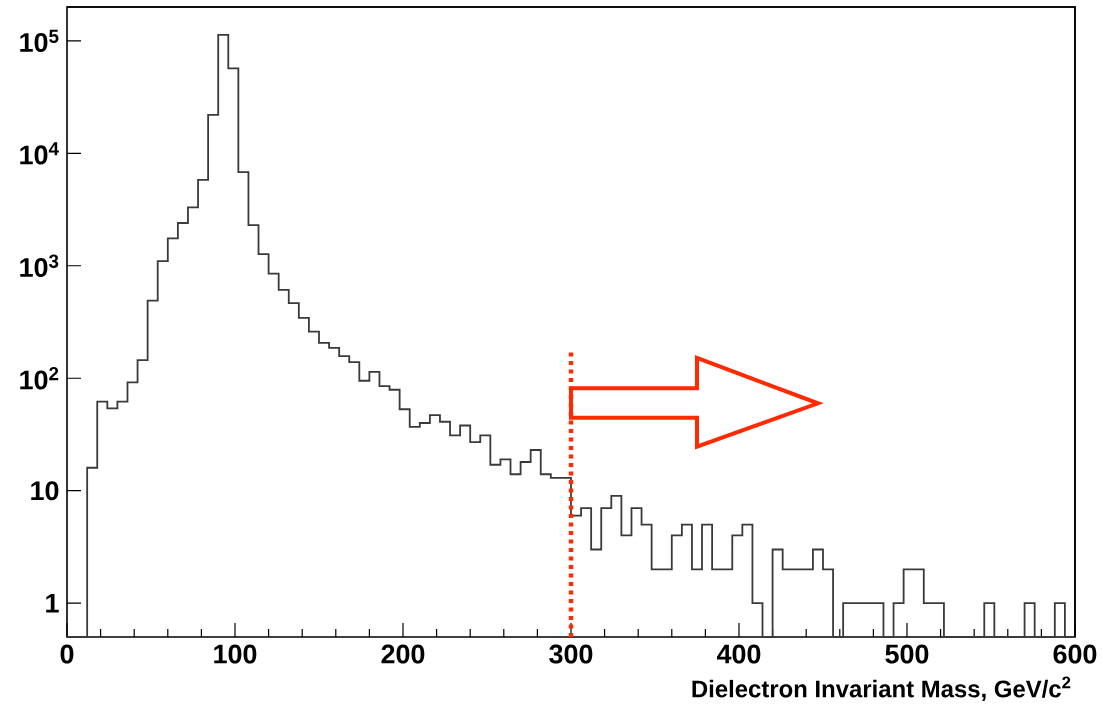  Describe the element at coordinates (45, 491) in the screenshot. I see `y-tick-label: 10` at that location.